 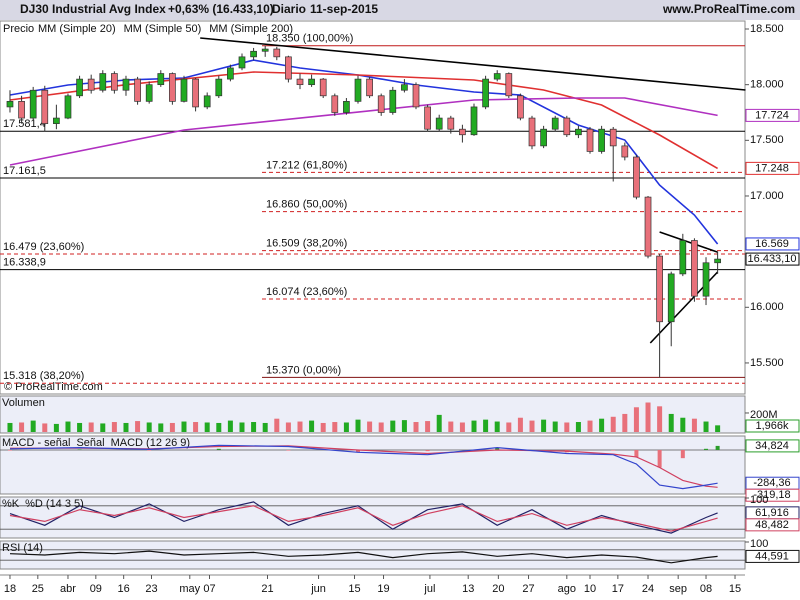 I want to click on panel-legend: Señal, so click(x=90, y=443).